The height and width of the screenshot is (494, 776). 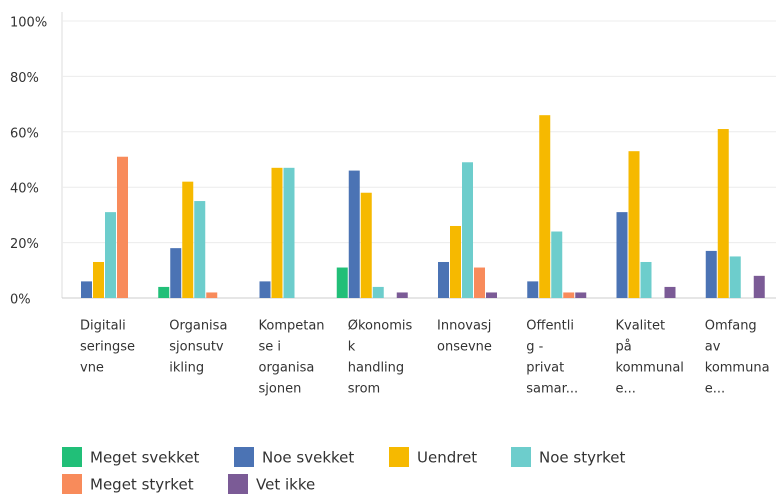 What do you see at coordinates (103, 326) in the screenshot?
I see `x-tick-label: Digitali` at bounding box center [103, 326].